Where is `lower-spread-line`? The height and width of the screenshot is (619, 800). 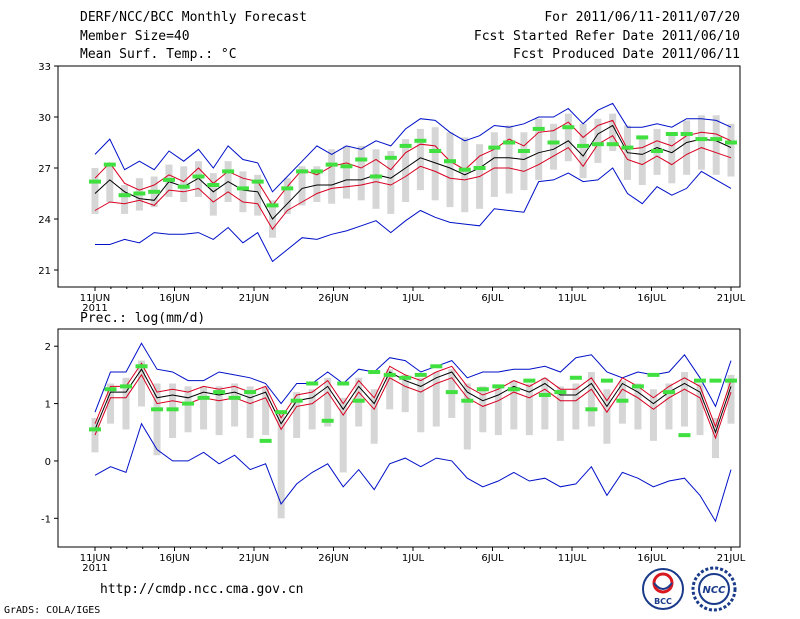 lower-spread-line is located at coordinates (413, 183).